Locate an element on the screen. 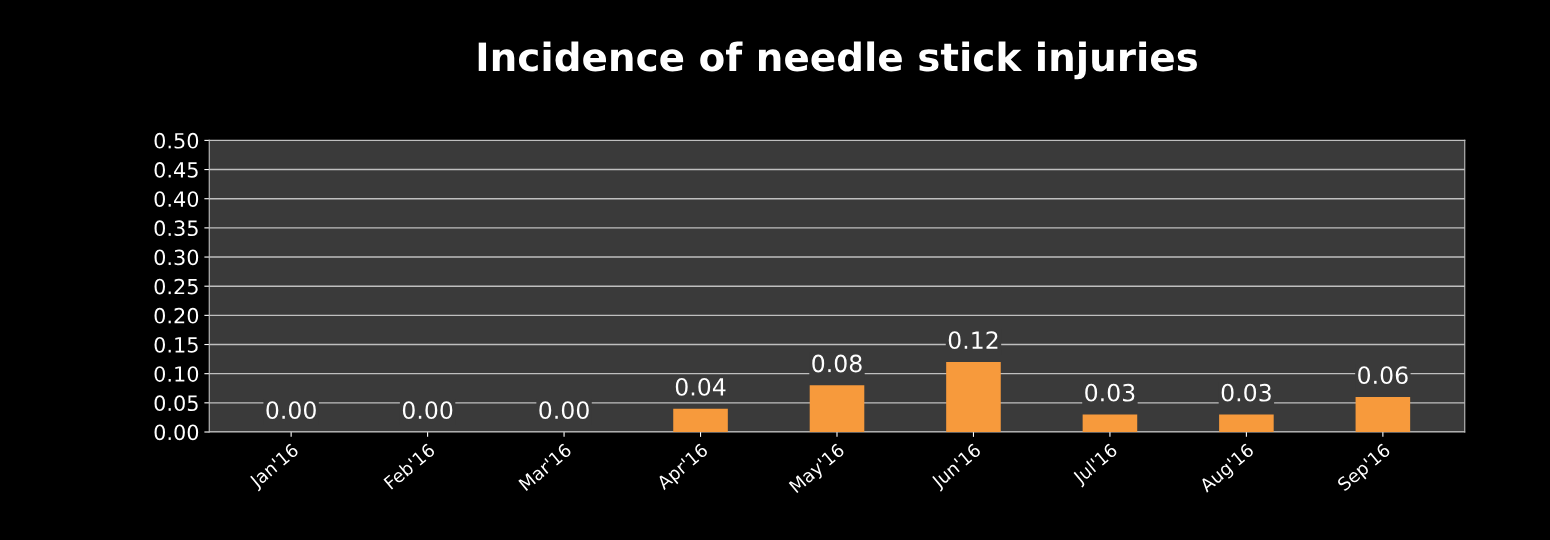 This screenshot has height=540, width=1550. y-tick-label: 0.20 is located at coordinates (176, 315).